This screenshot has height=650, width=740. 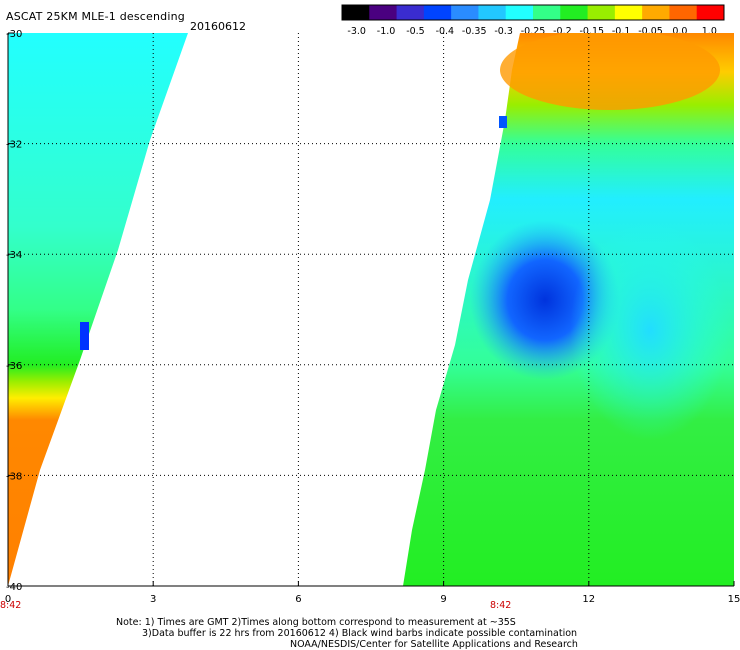 I want to click on x-tick-label: 15, so click(x=734, y=599).